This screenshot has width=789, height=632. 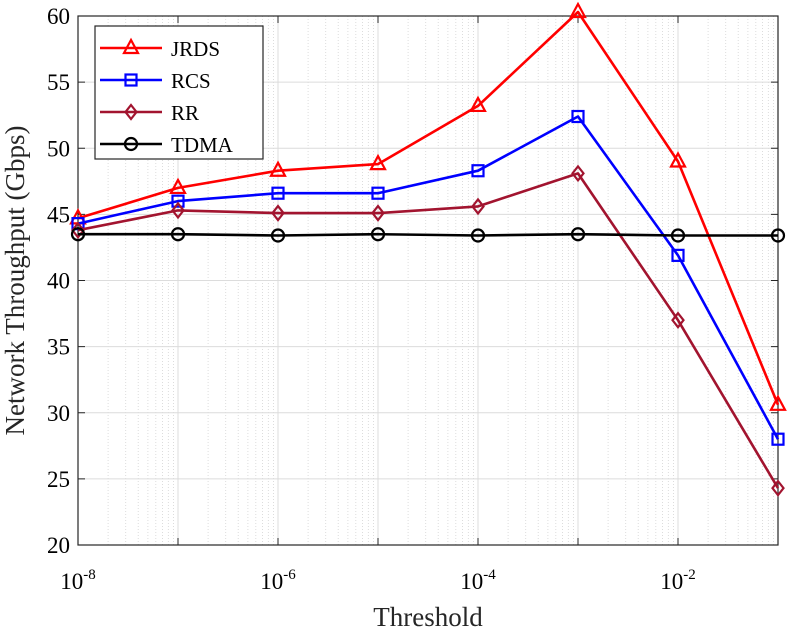 I want to click on y-tick-label: 60, so click(x=58, y=16).